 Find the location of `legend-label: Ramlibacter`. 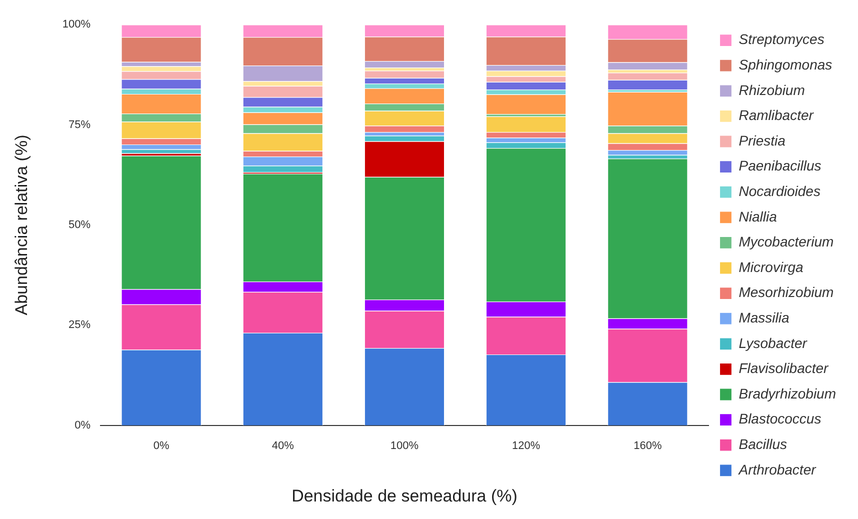

legend-label: Ramlibacter is located at coordinates (776, 115).